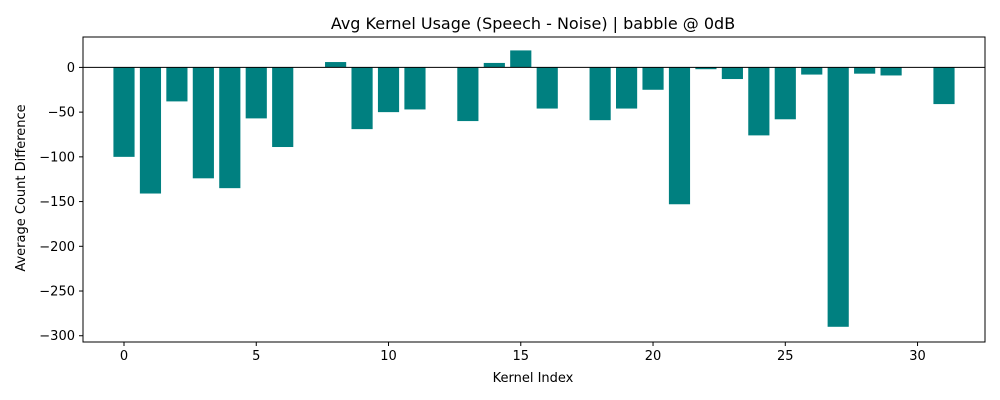 This screenshot has height=400, width=1000. I want to click on x-tick-label: 20, so click(653, 356).